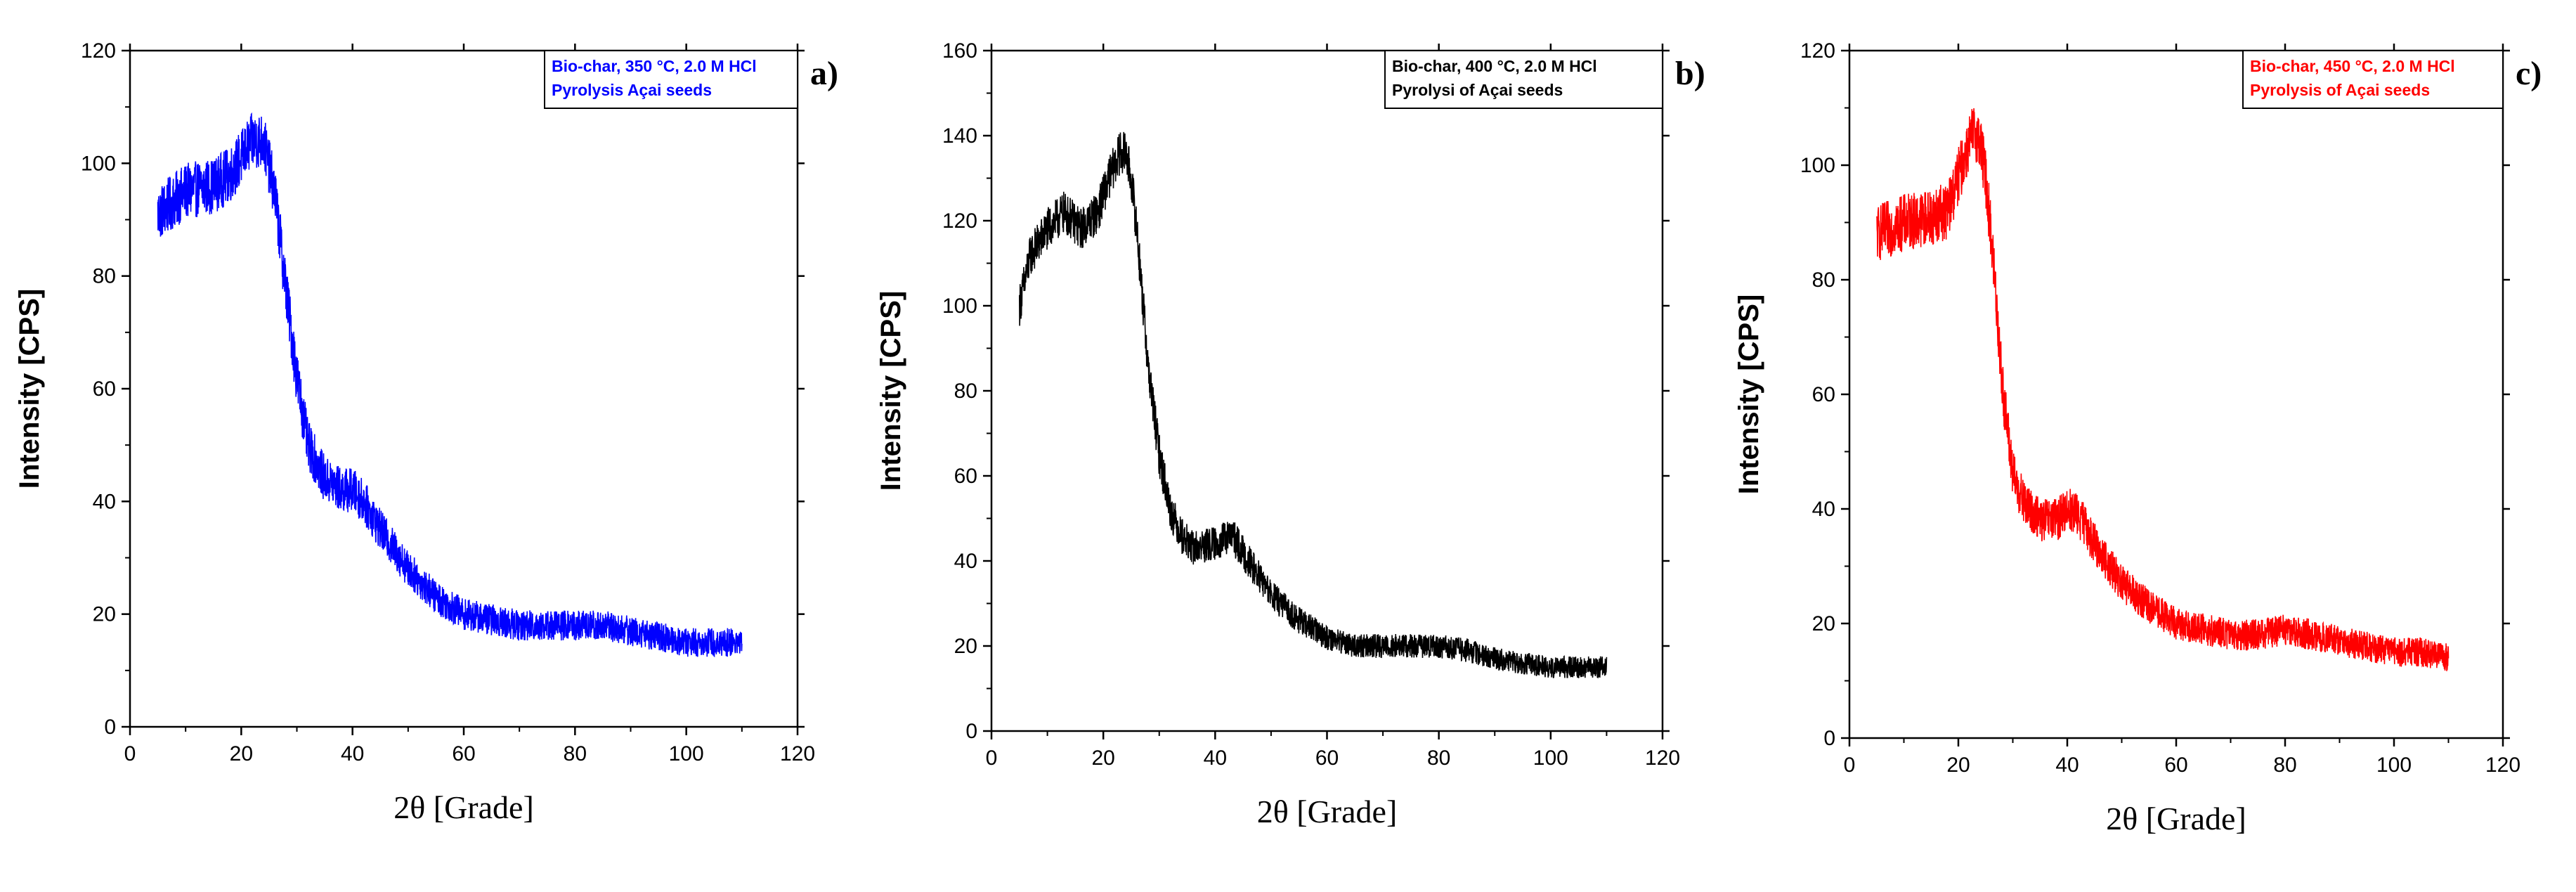 This screenshot has width=2576, height=892. What do you see at coordinates (2529, 73) in the screenshot?
I see `panel-label: c)` at bounding box center [2529, 73].